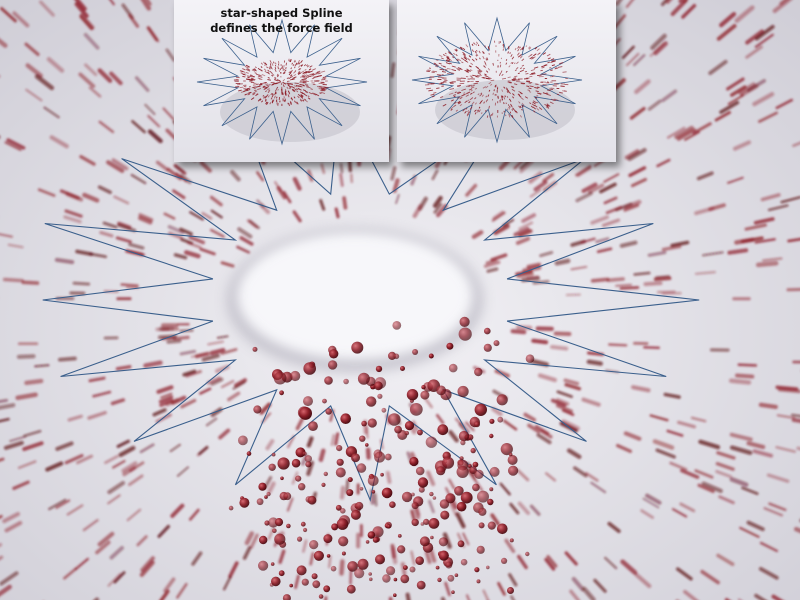 The image size is (800, 600). I want to click on inset-caption-line2: defines the force field, so click(281, 28).